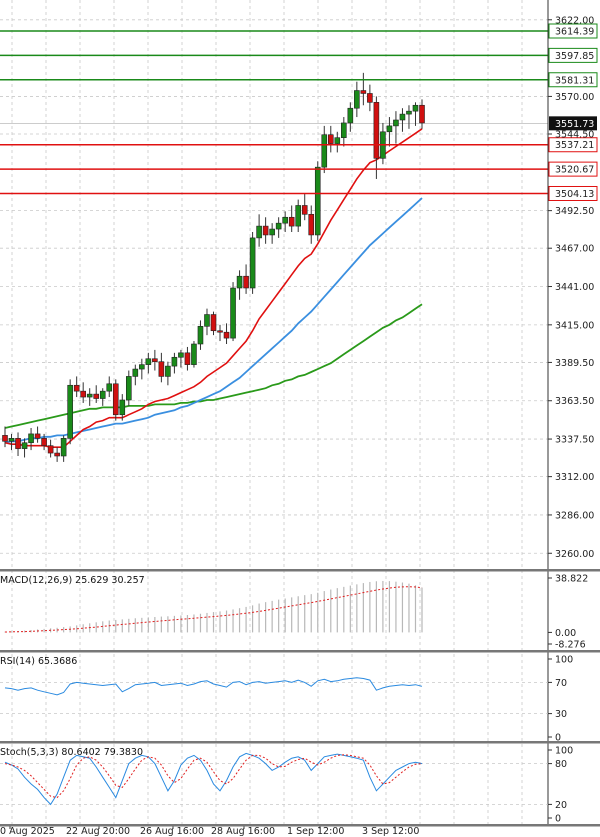 The height and width of the screenshot is (837, 600). I want to click on price-level-label: 3597.85, so click(574, 56).